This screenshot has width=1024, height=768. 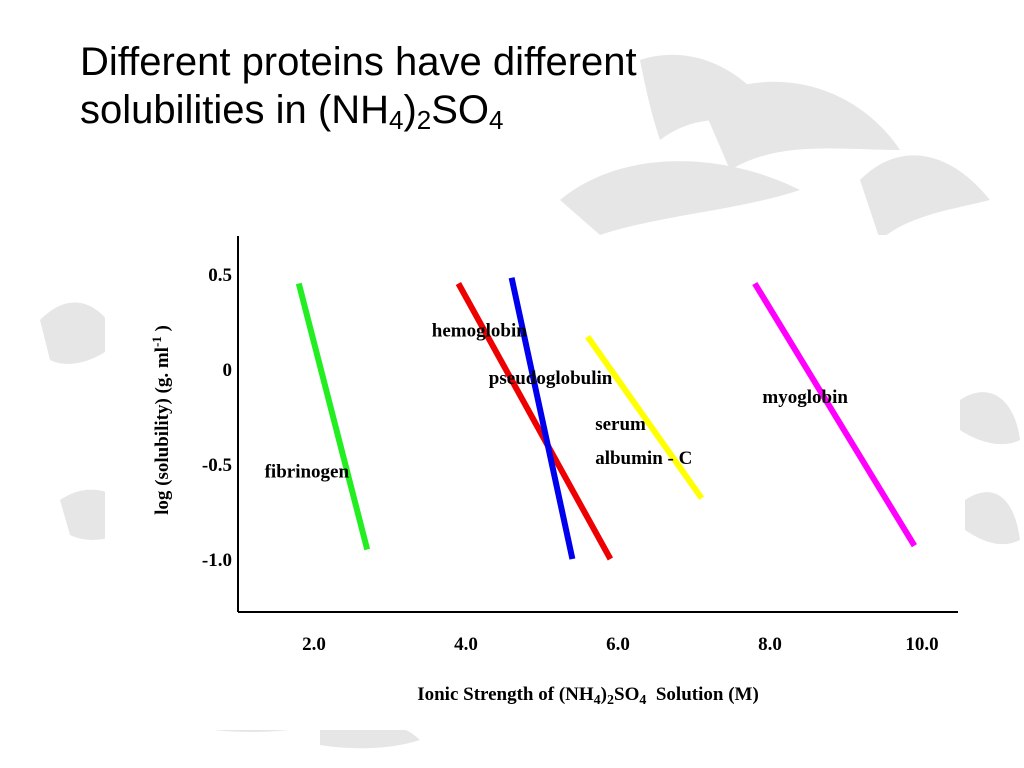 What do you see at coordinates (921, 644) in the screenshot?
I see `x-tick-label: 10.0` at bounding box center [921, 644].